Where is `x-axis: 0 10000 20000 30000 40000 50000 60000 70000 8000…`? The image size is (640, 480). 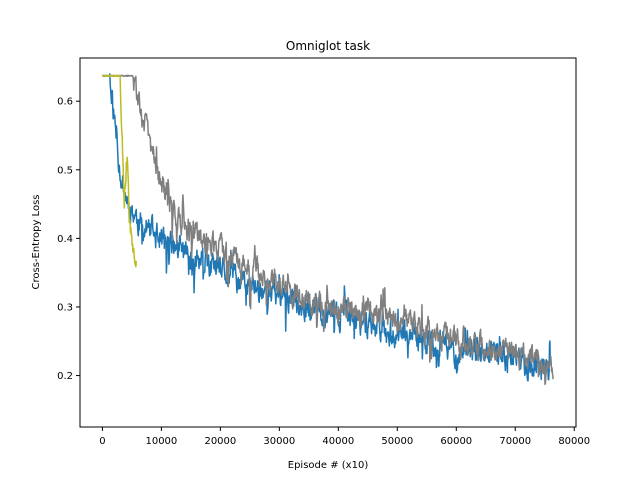
x-axis: 0 10000 20000 30000 40000 50000 60000 70000 8000… is located at coordinates (344, 437).